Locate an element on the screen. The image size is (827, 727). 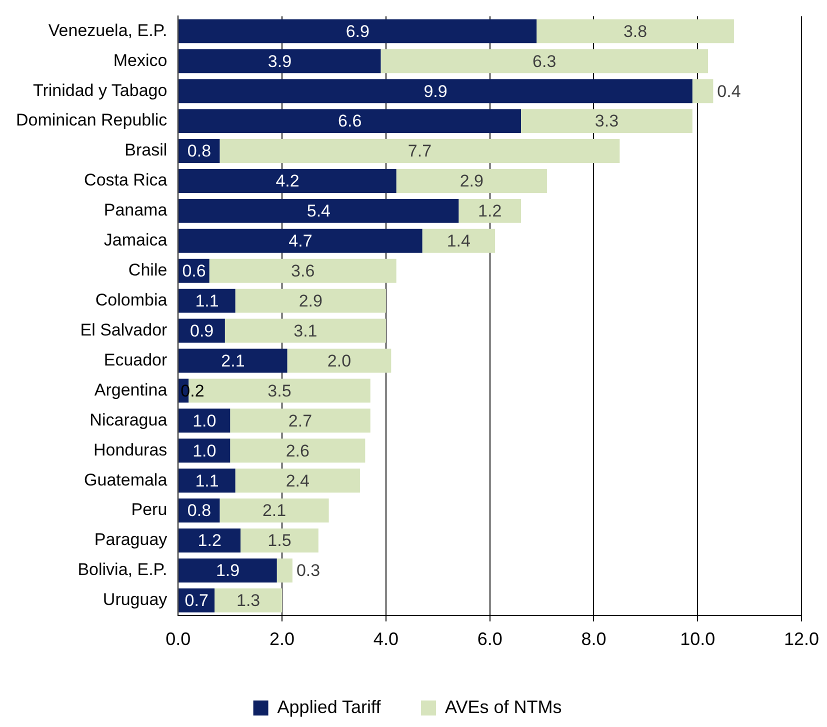
data-label: 1.5 is located at coordinates (280, 540).